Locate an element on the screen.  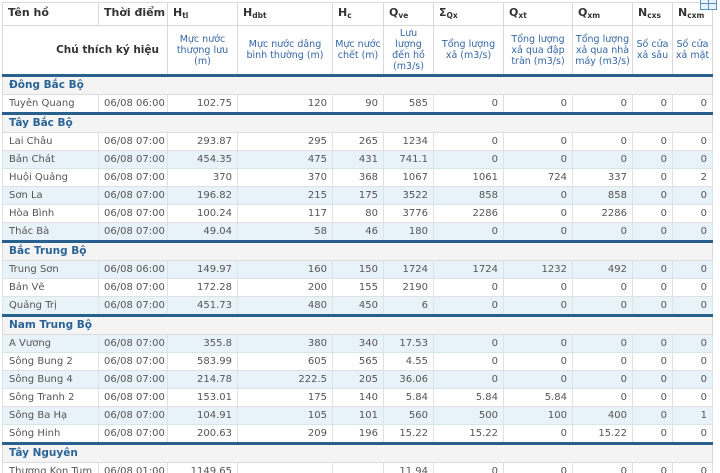
col-header-hdbt: Hdbt is located at coordinates (285, 14).